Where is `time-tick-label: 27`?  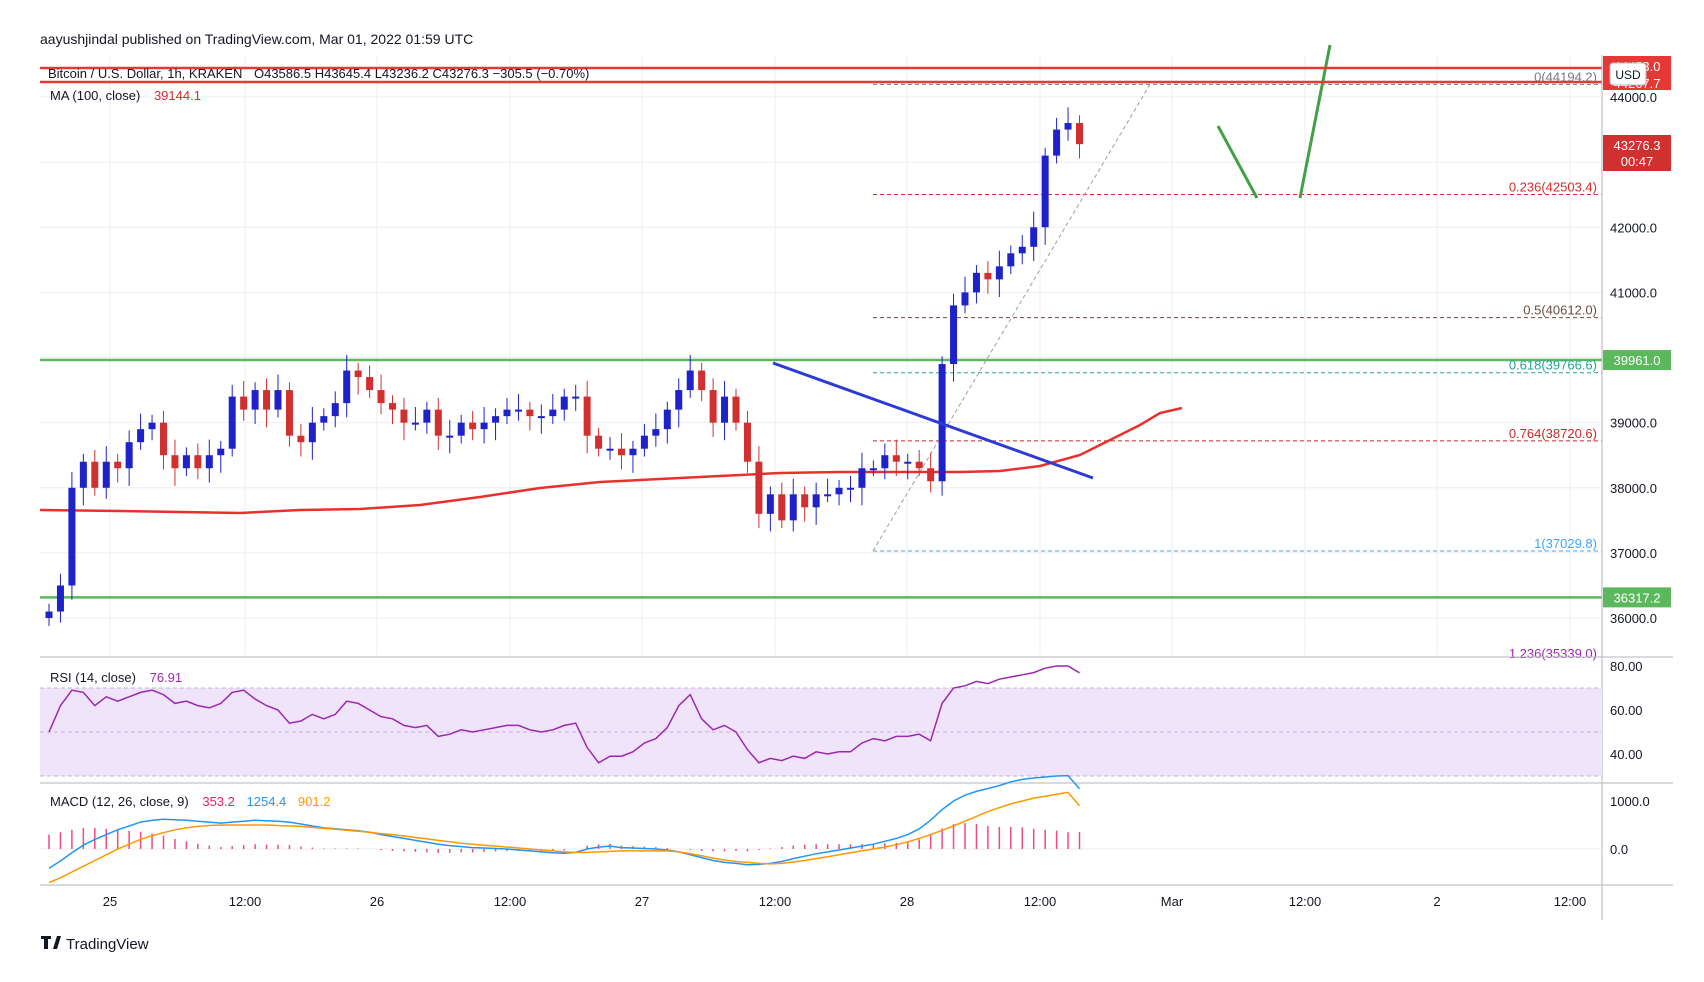
time-tick-label: 27 is located at coordinates (642, 901).